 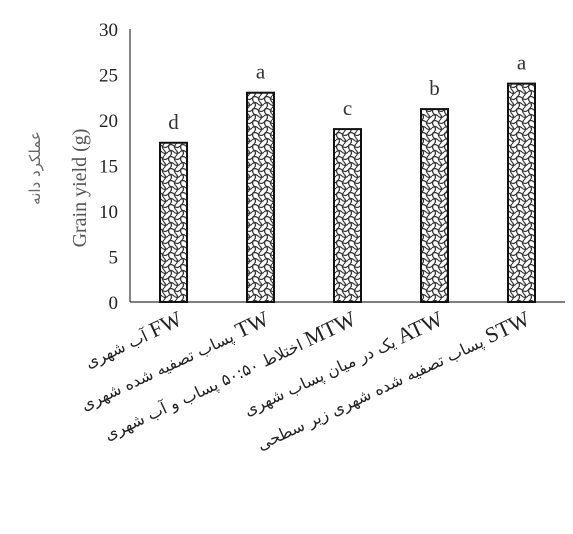 I want to click on y-tick-labels: 0 5 10 15 20 25 30, so click(x=108, y=167).